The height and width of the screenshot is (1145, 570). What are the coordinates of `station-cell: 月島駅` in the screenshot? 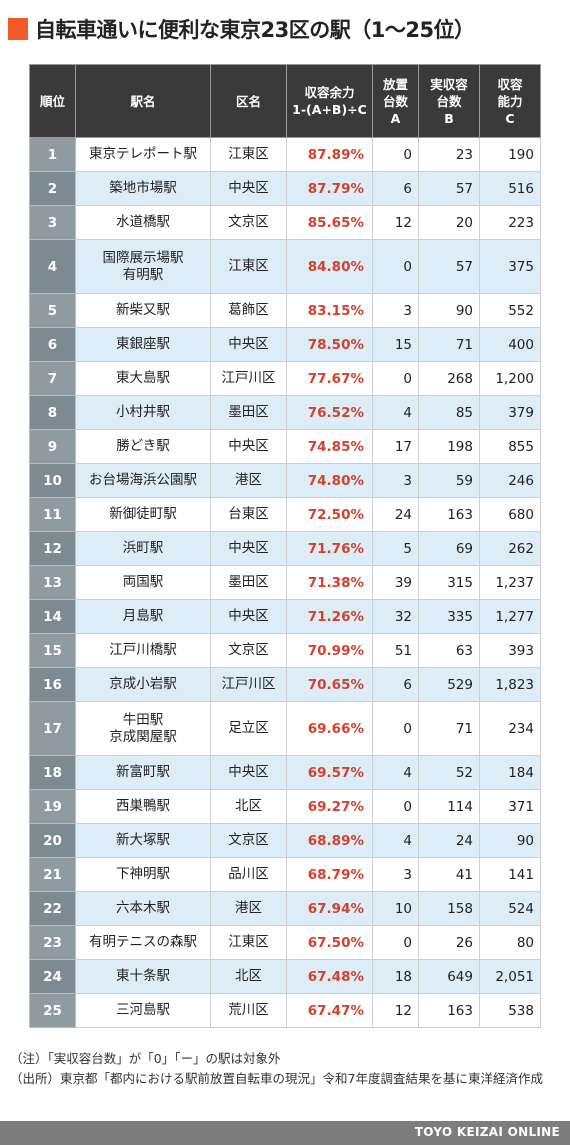 It's located at (143, 616).